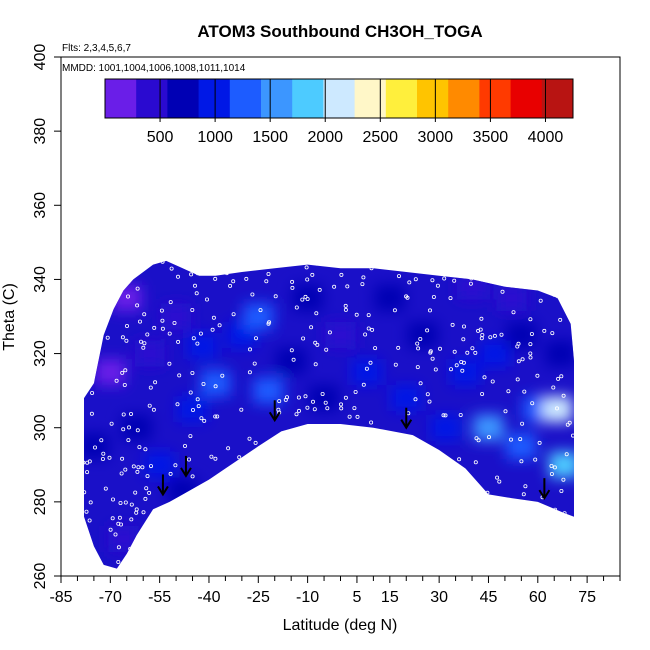  I want to click on tropopause-arrow, so click(163, 485).